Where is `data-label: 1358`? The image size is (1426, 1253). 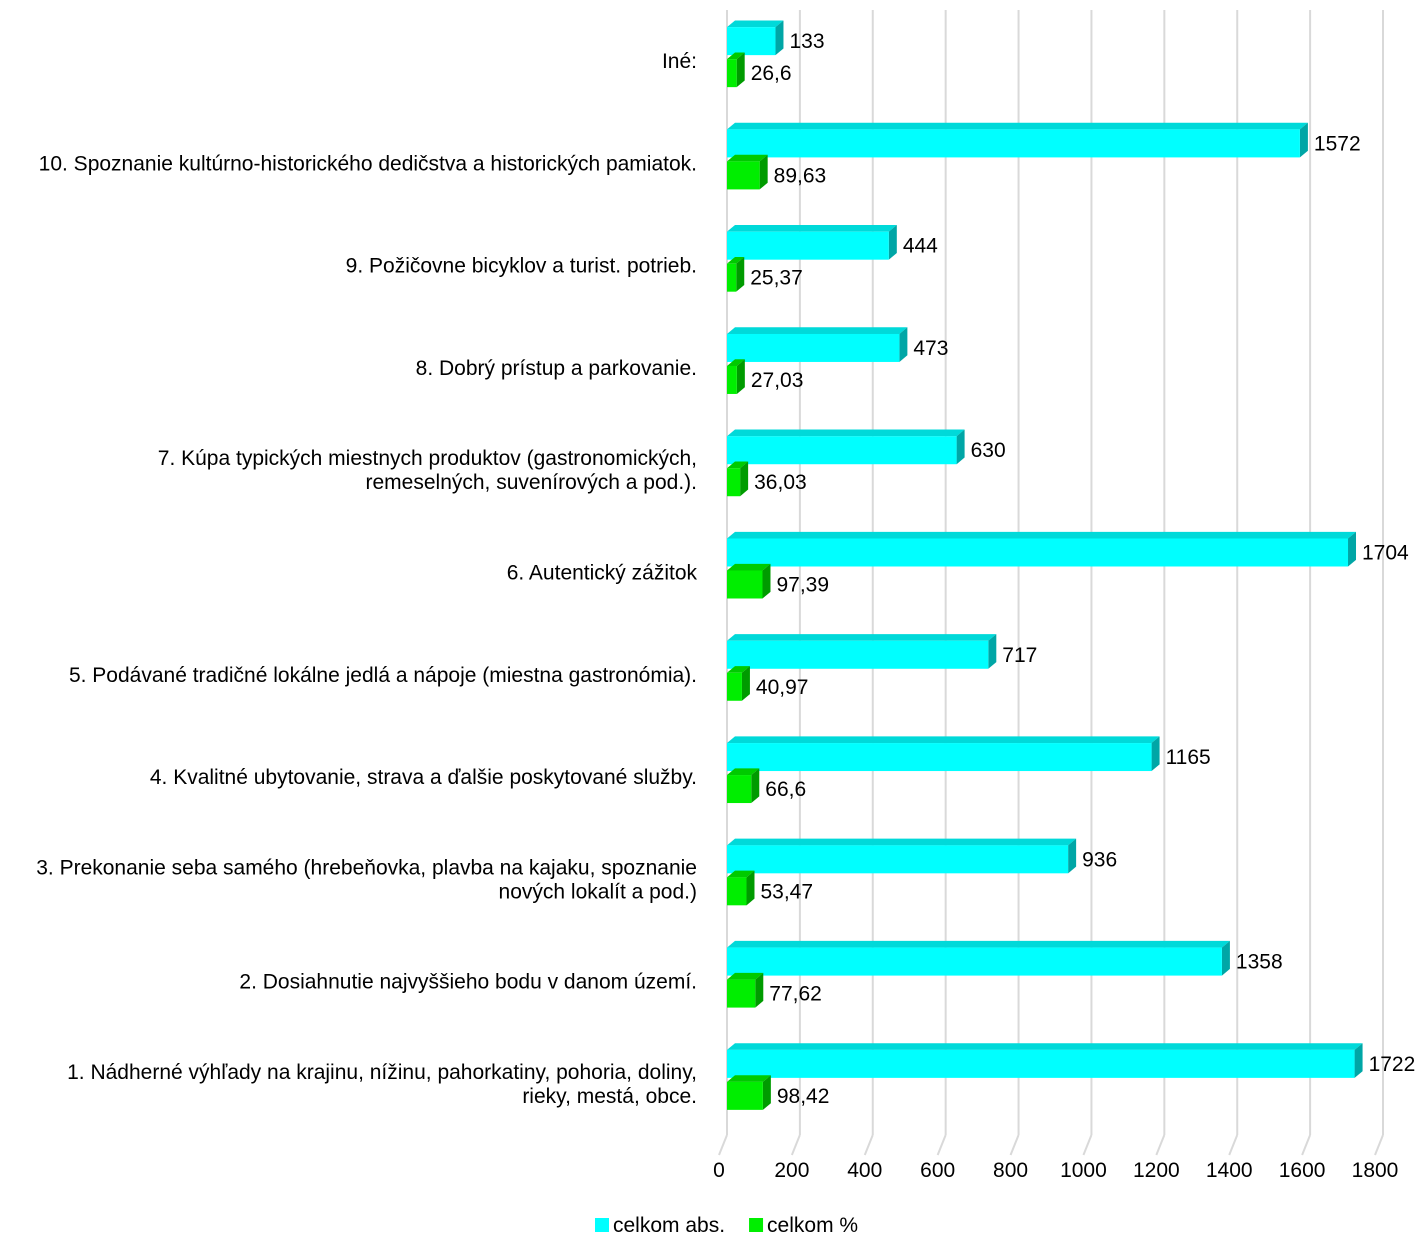
data-label: 1358 is located at coordinates (1259, 962).